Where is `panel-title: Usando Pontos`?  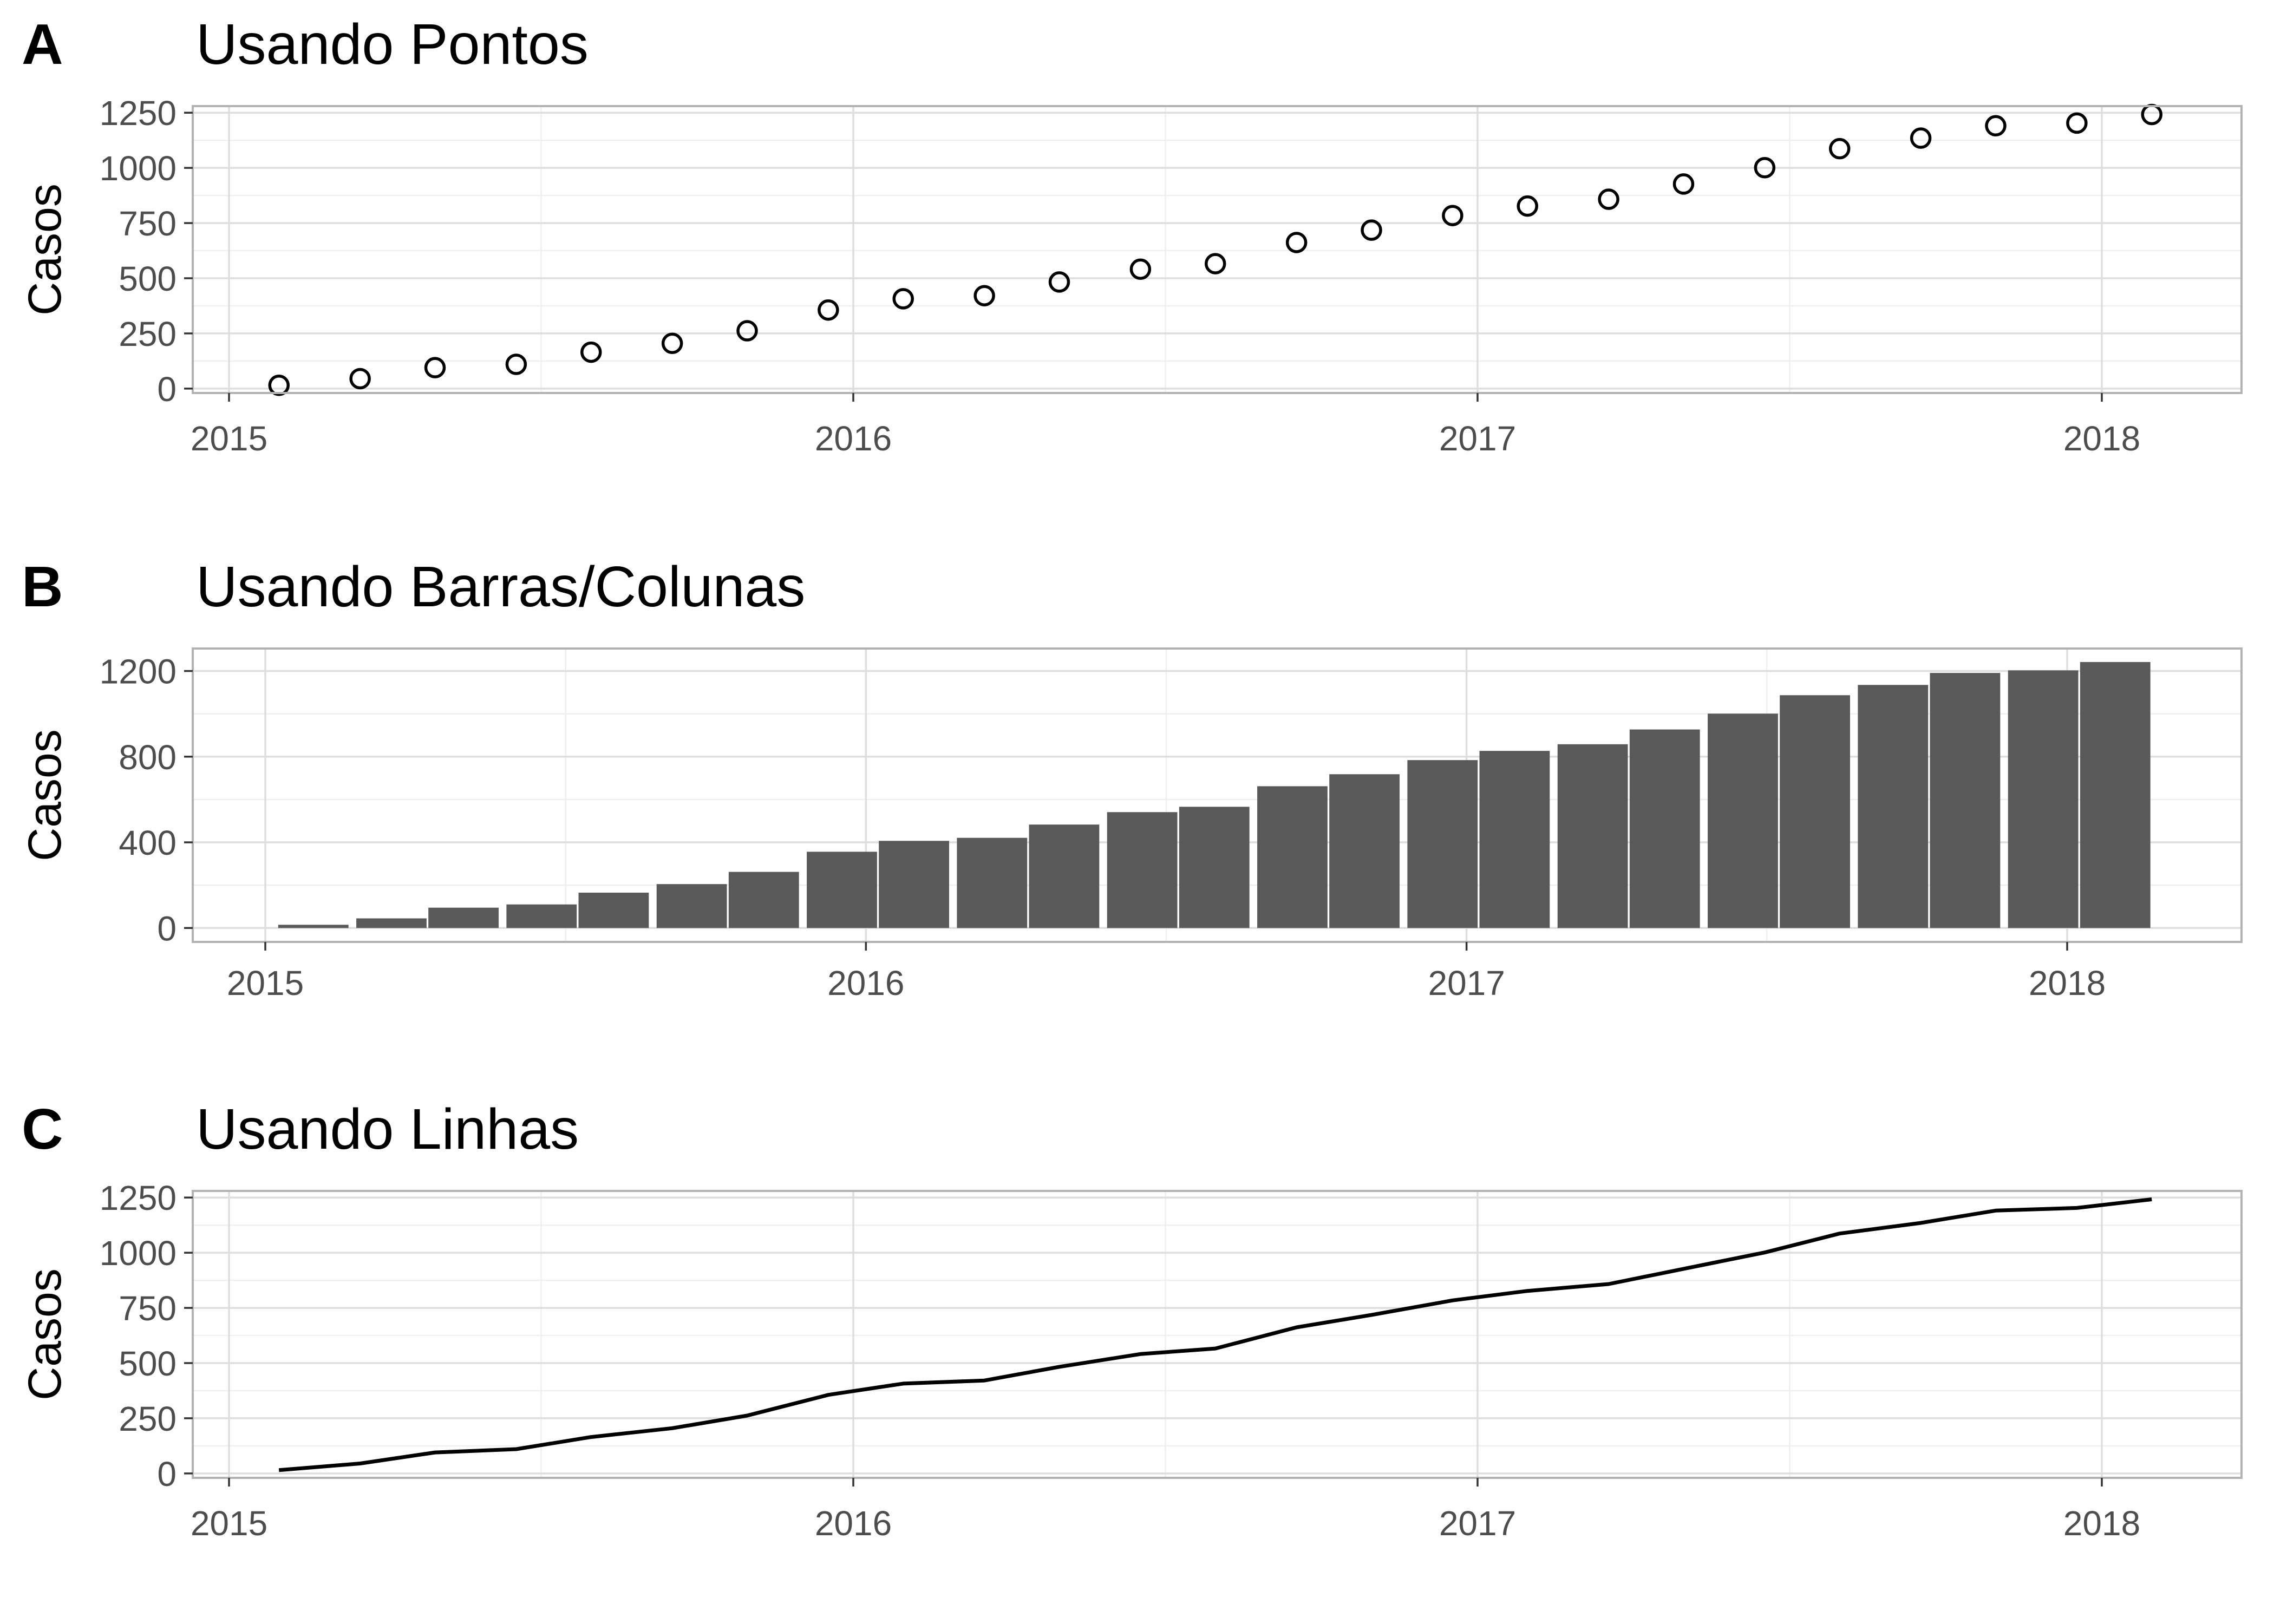
panel-title: Usando Pontos is located at coordinates (392, 44).